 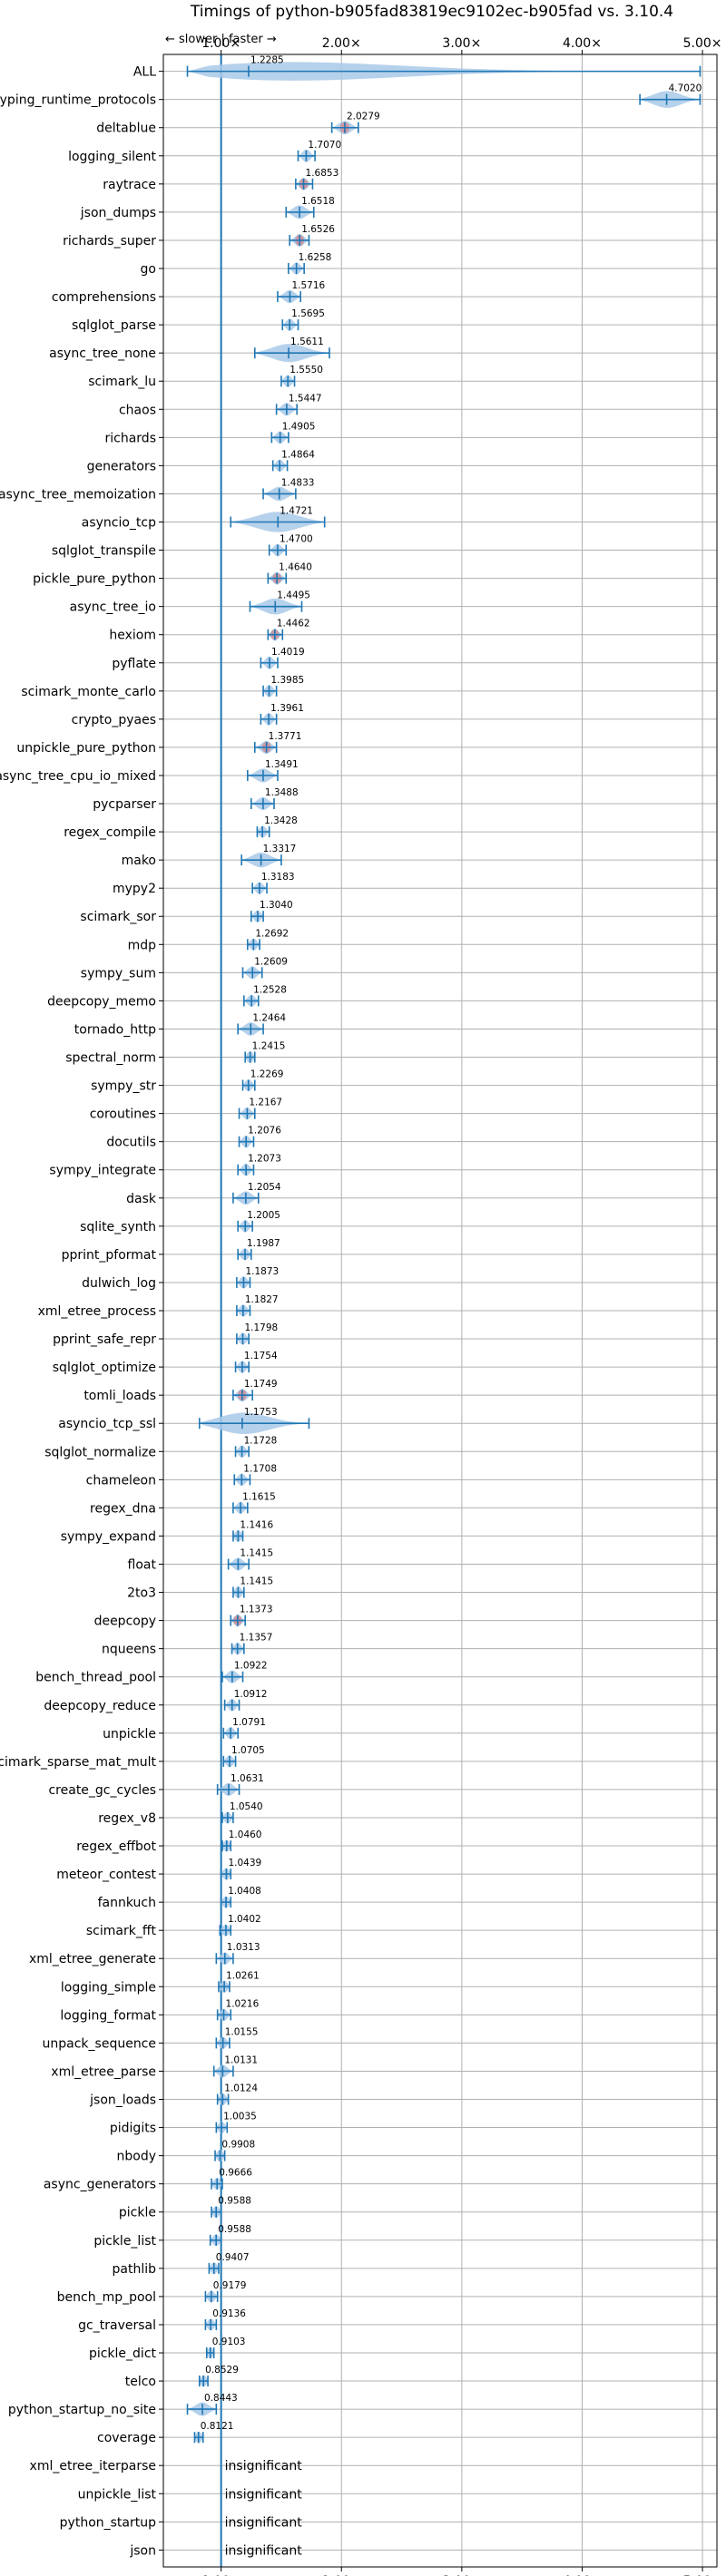 I want to click on category-label: async_tree_none, so click(x=102, y=353).